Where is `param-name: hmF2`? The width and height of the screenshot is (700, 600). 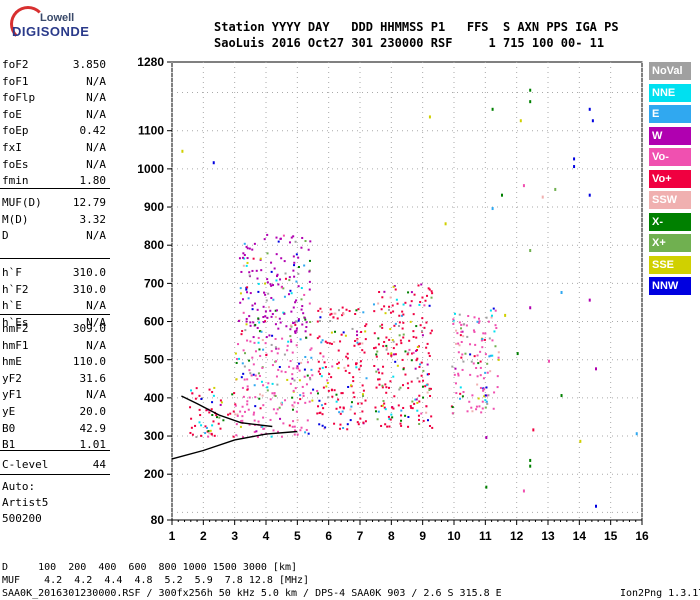 param-name: hmF2 is located at coordinates (15, 328).